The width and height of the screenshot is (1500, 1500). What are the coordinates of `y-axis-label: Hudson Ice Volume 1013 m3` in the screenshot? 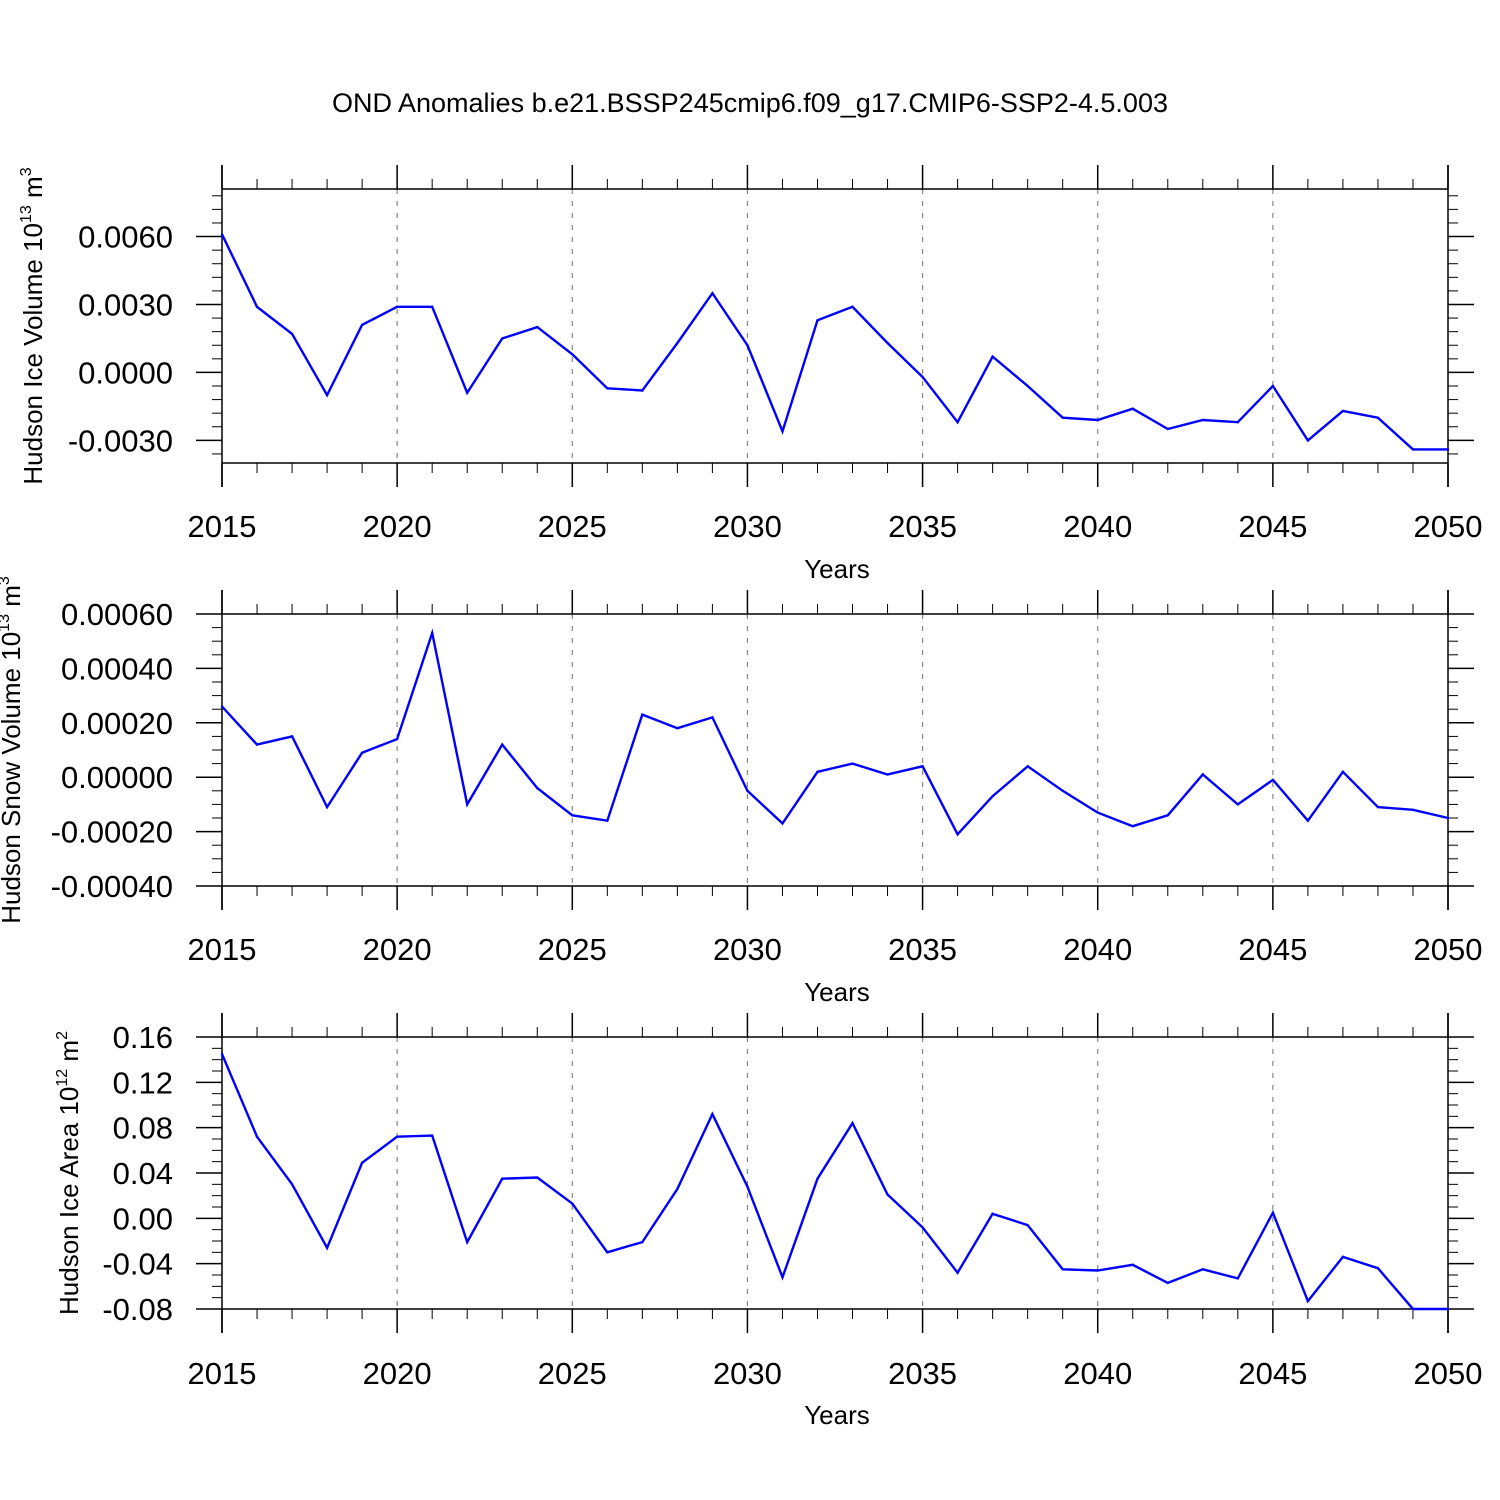 It's located at (33, 325).